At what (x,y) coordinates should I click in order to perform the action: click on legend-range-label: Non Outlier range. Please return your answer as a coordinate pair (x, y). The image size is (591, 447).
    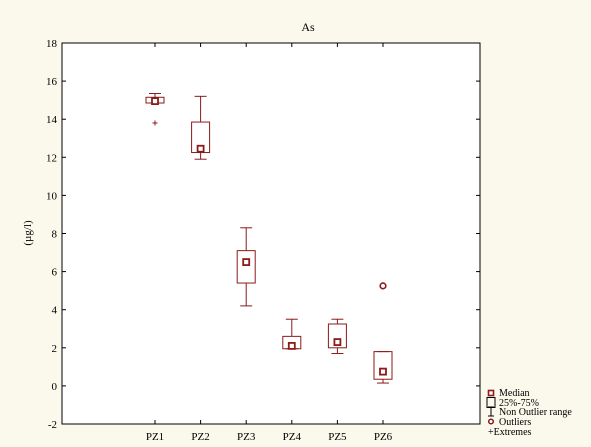
    Looking at the image, I should click on (535, 412).